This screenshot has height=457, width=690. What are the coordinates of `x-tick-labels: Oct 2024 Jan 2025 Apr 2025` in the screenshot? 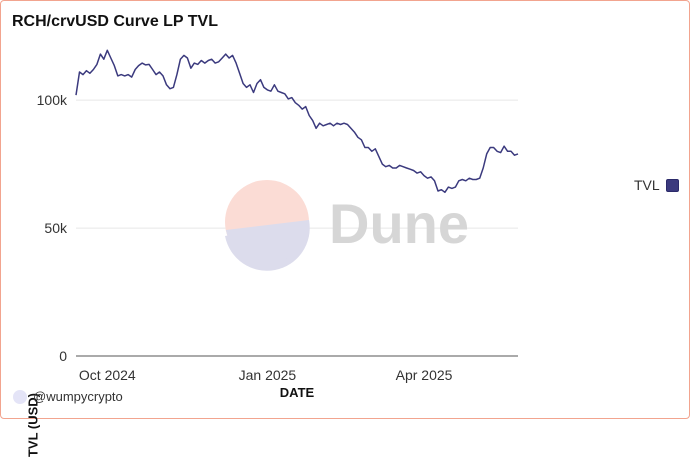 It's located at (266, 375).